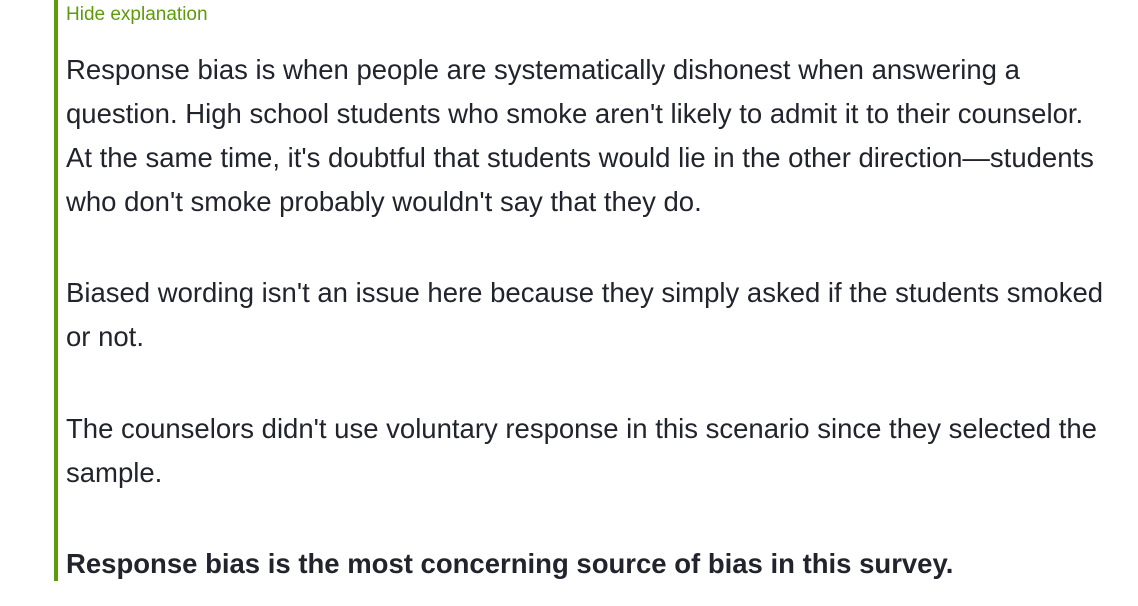  Describe the element at coordinates (137, 14) in the screenshot. I see `hide-explanation-link: Hide explanation` at that location.